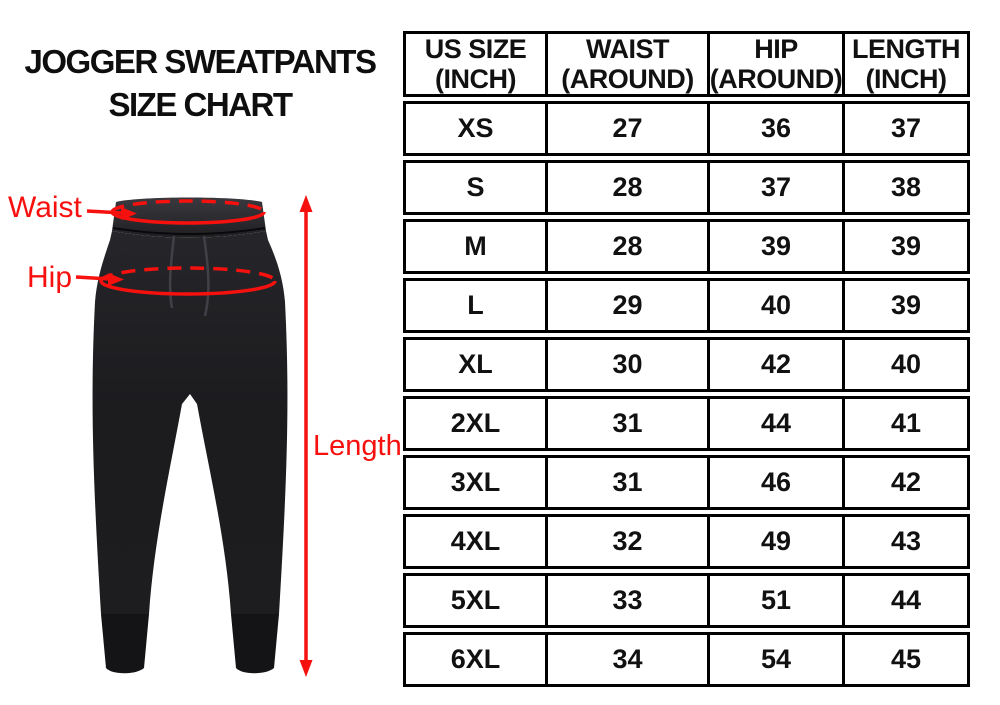 Image resolution: width=1000 pixels, height=705 pixels. I want to click on table-cell: 34, so click(627, 659).